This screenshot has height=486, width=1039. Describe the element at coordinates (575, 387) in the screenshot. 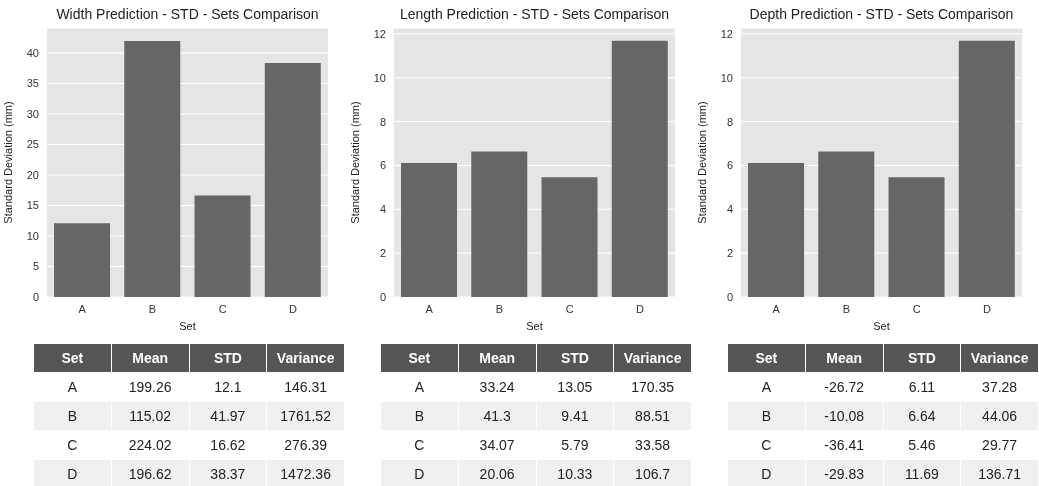

I see `data-label: 13.05` at that location.